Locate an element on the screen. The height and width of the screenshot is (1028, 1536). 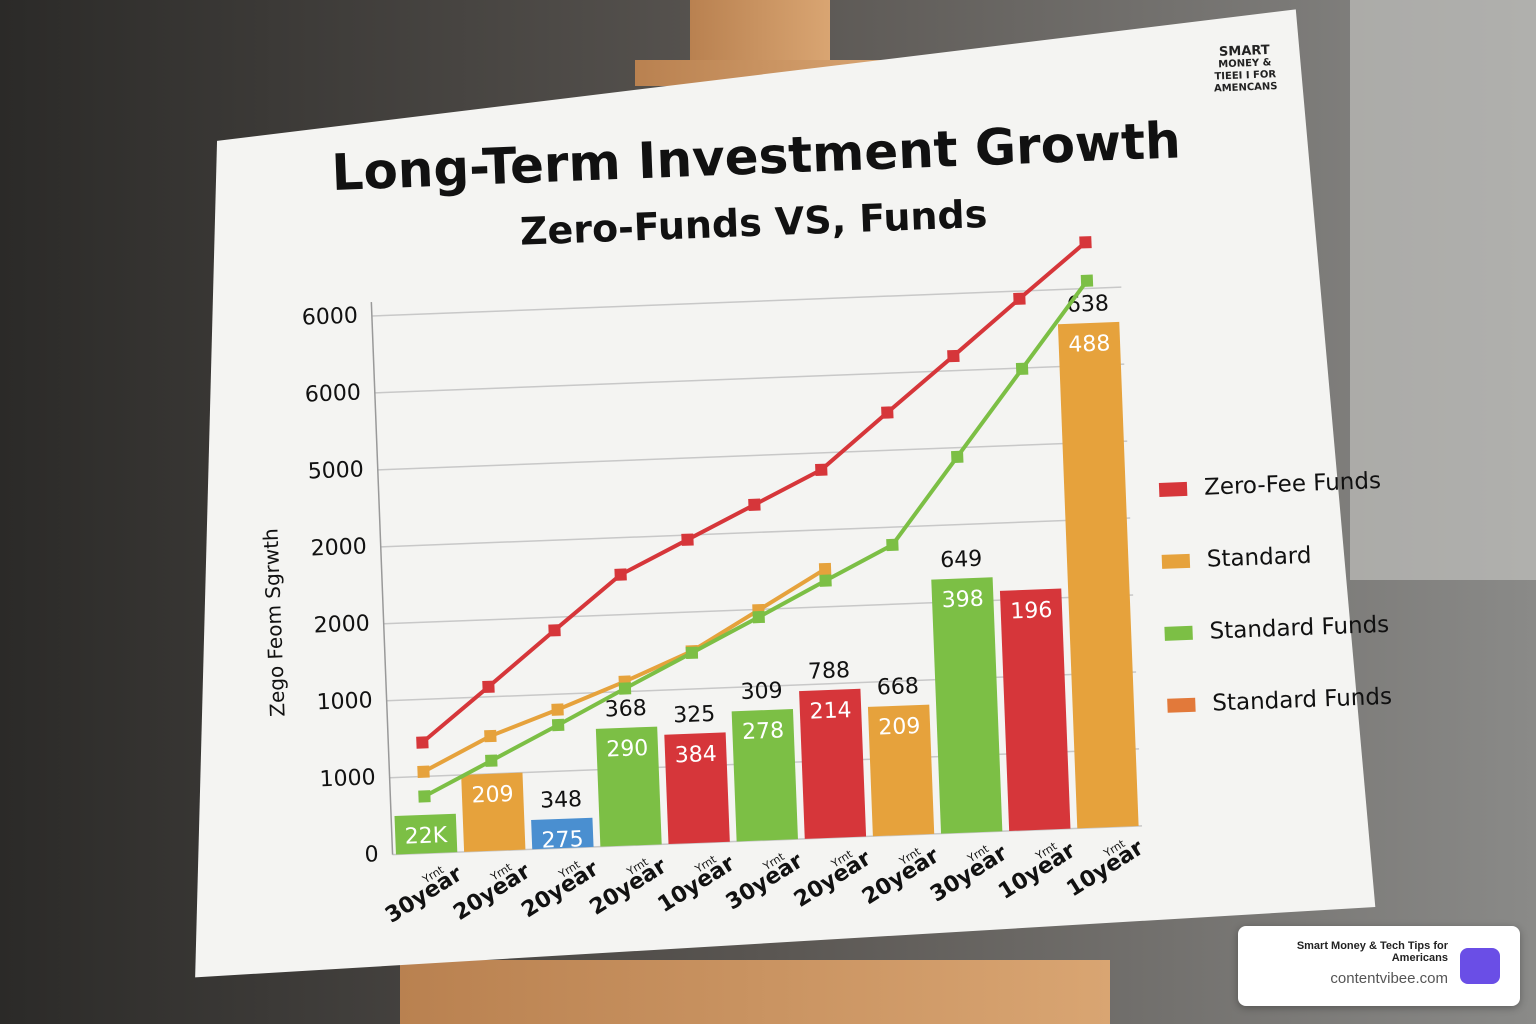
bar-inner-label: 398 is located at coordinates (962, 600).